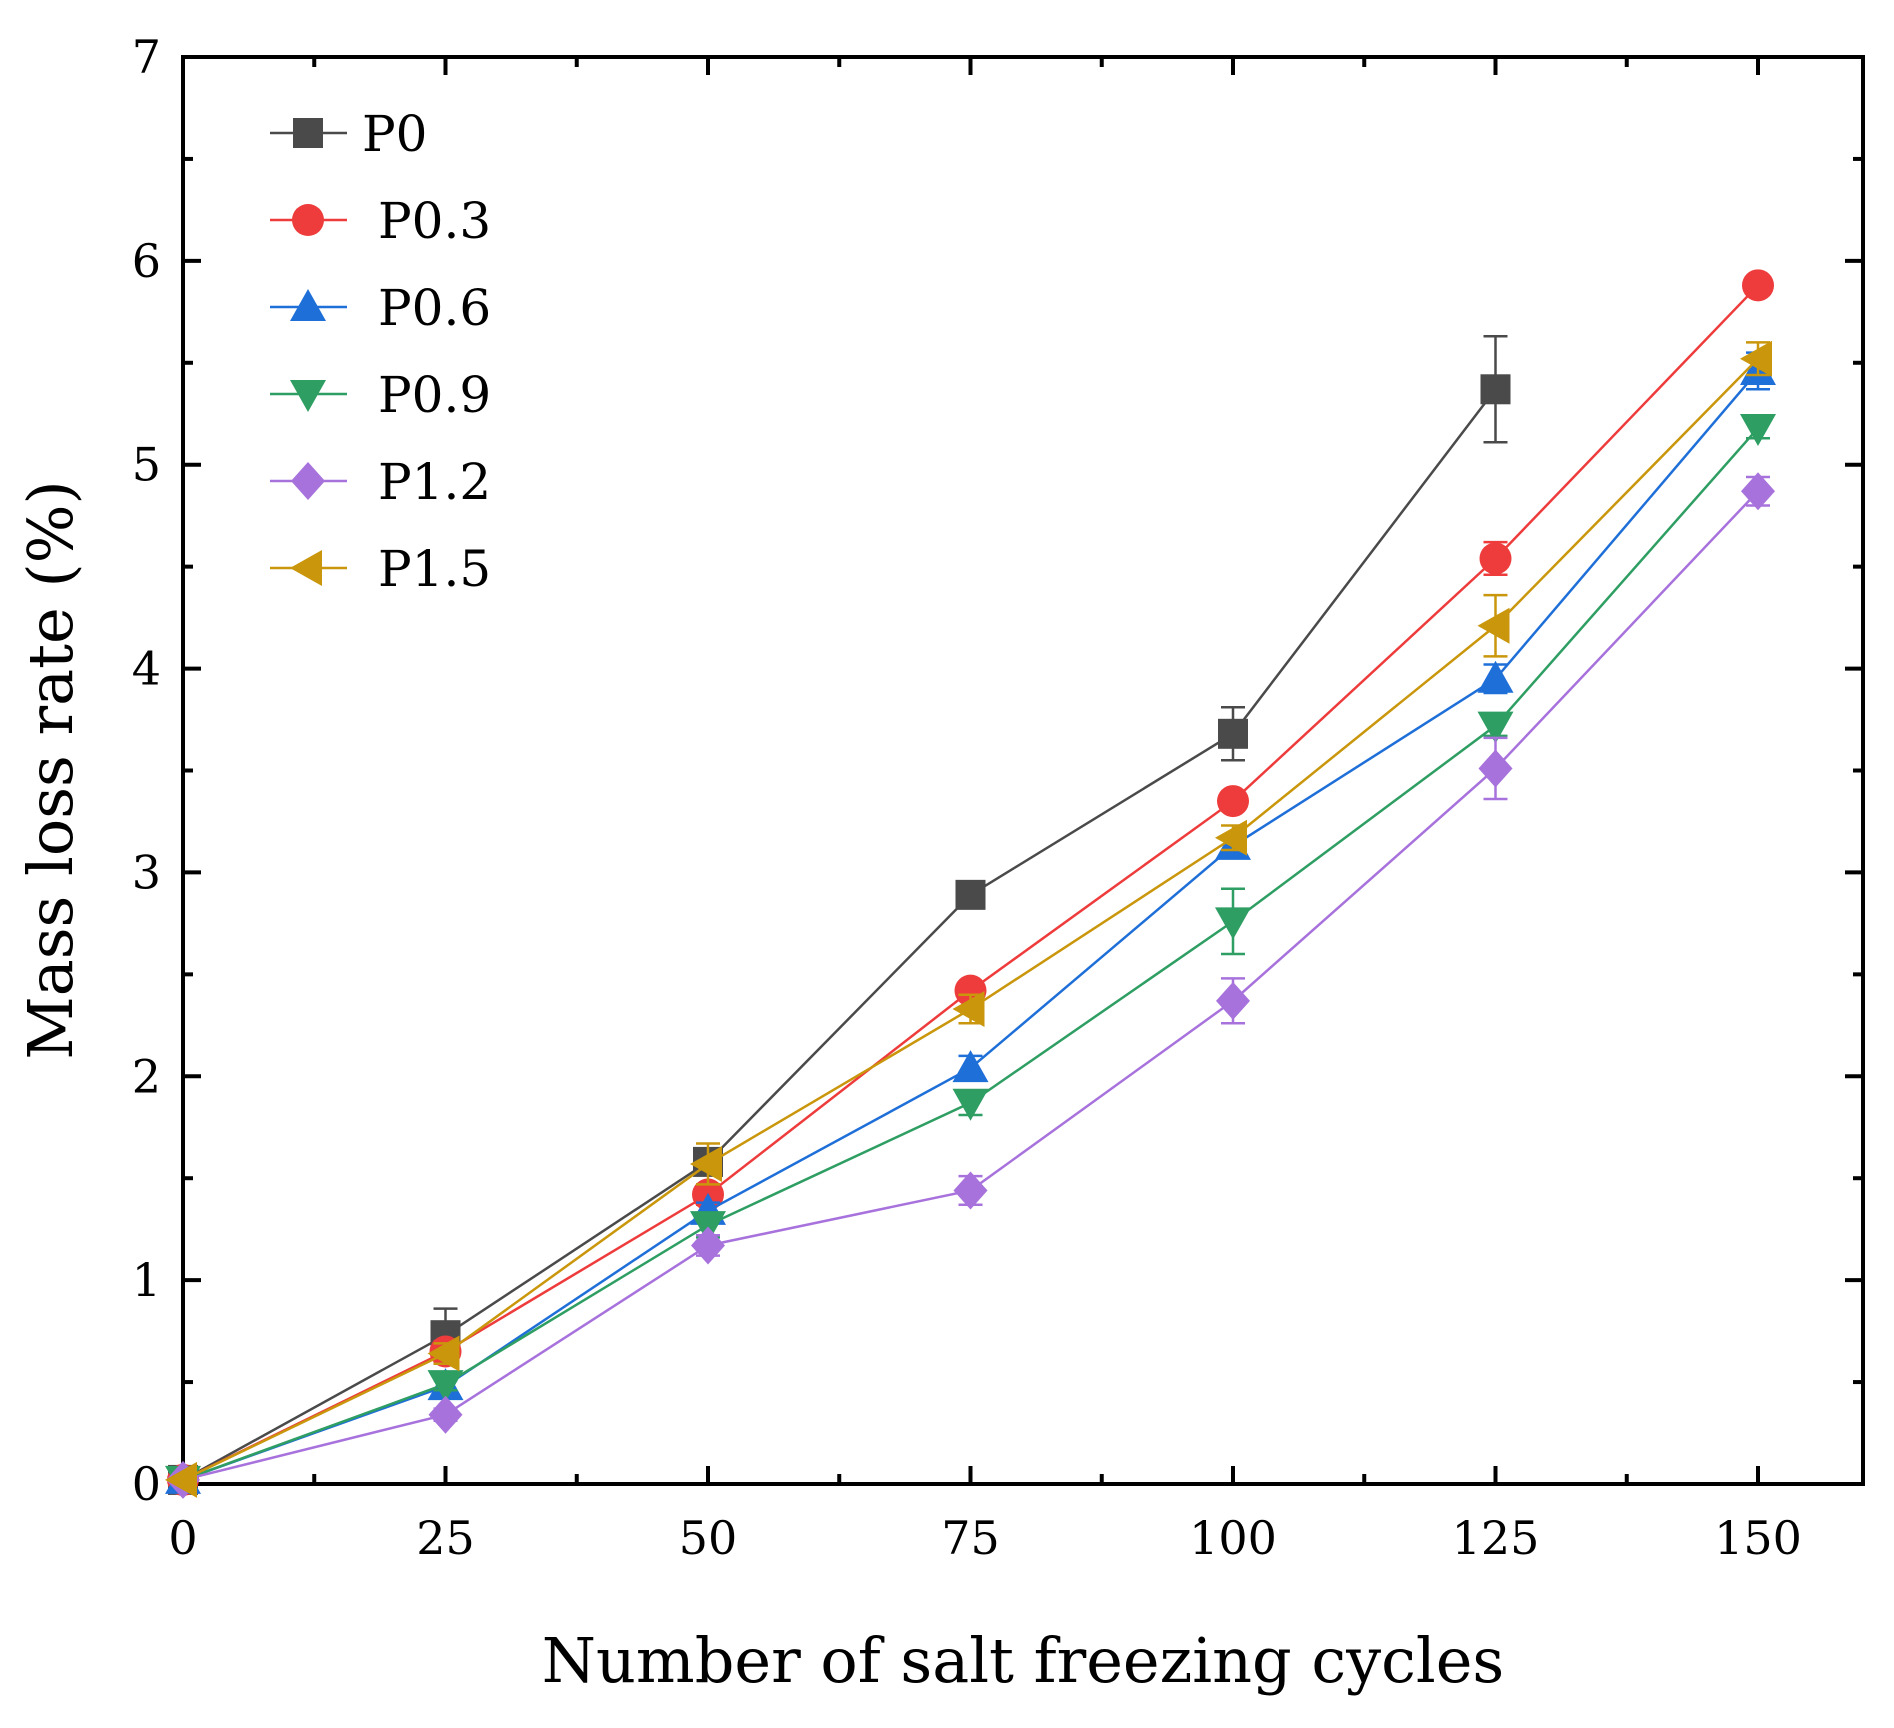 This screenshot has width=1894, height=1728. Describe the element at coordinates (146, 872) in the screenshot. I see `y-tick-label: 3` at that location.